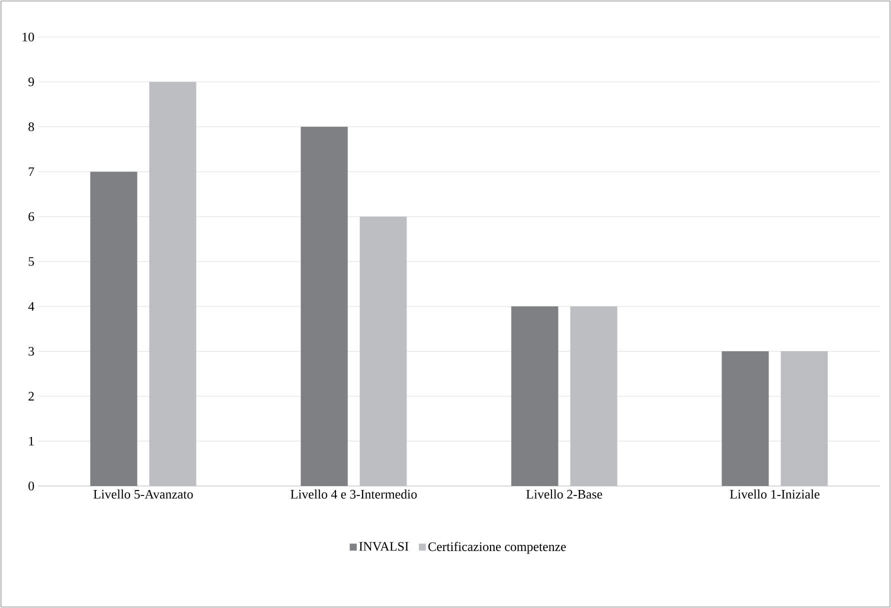  Describe the element at coordinates (31, 171) in the screenshot. I see `y-tick-label: 7` at that location.